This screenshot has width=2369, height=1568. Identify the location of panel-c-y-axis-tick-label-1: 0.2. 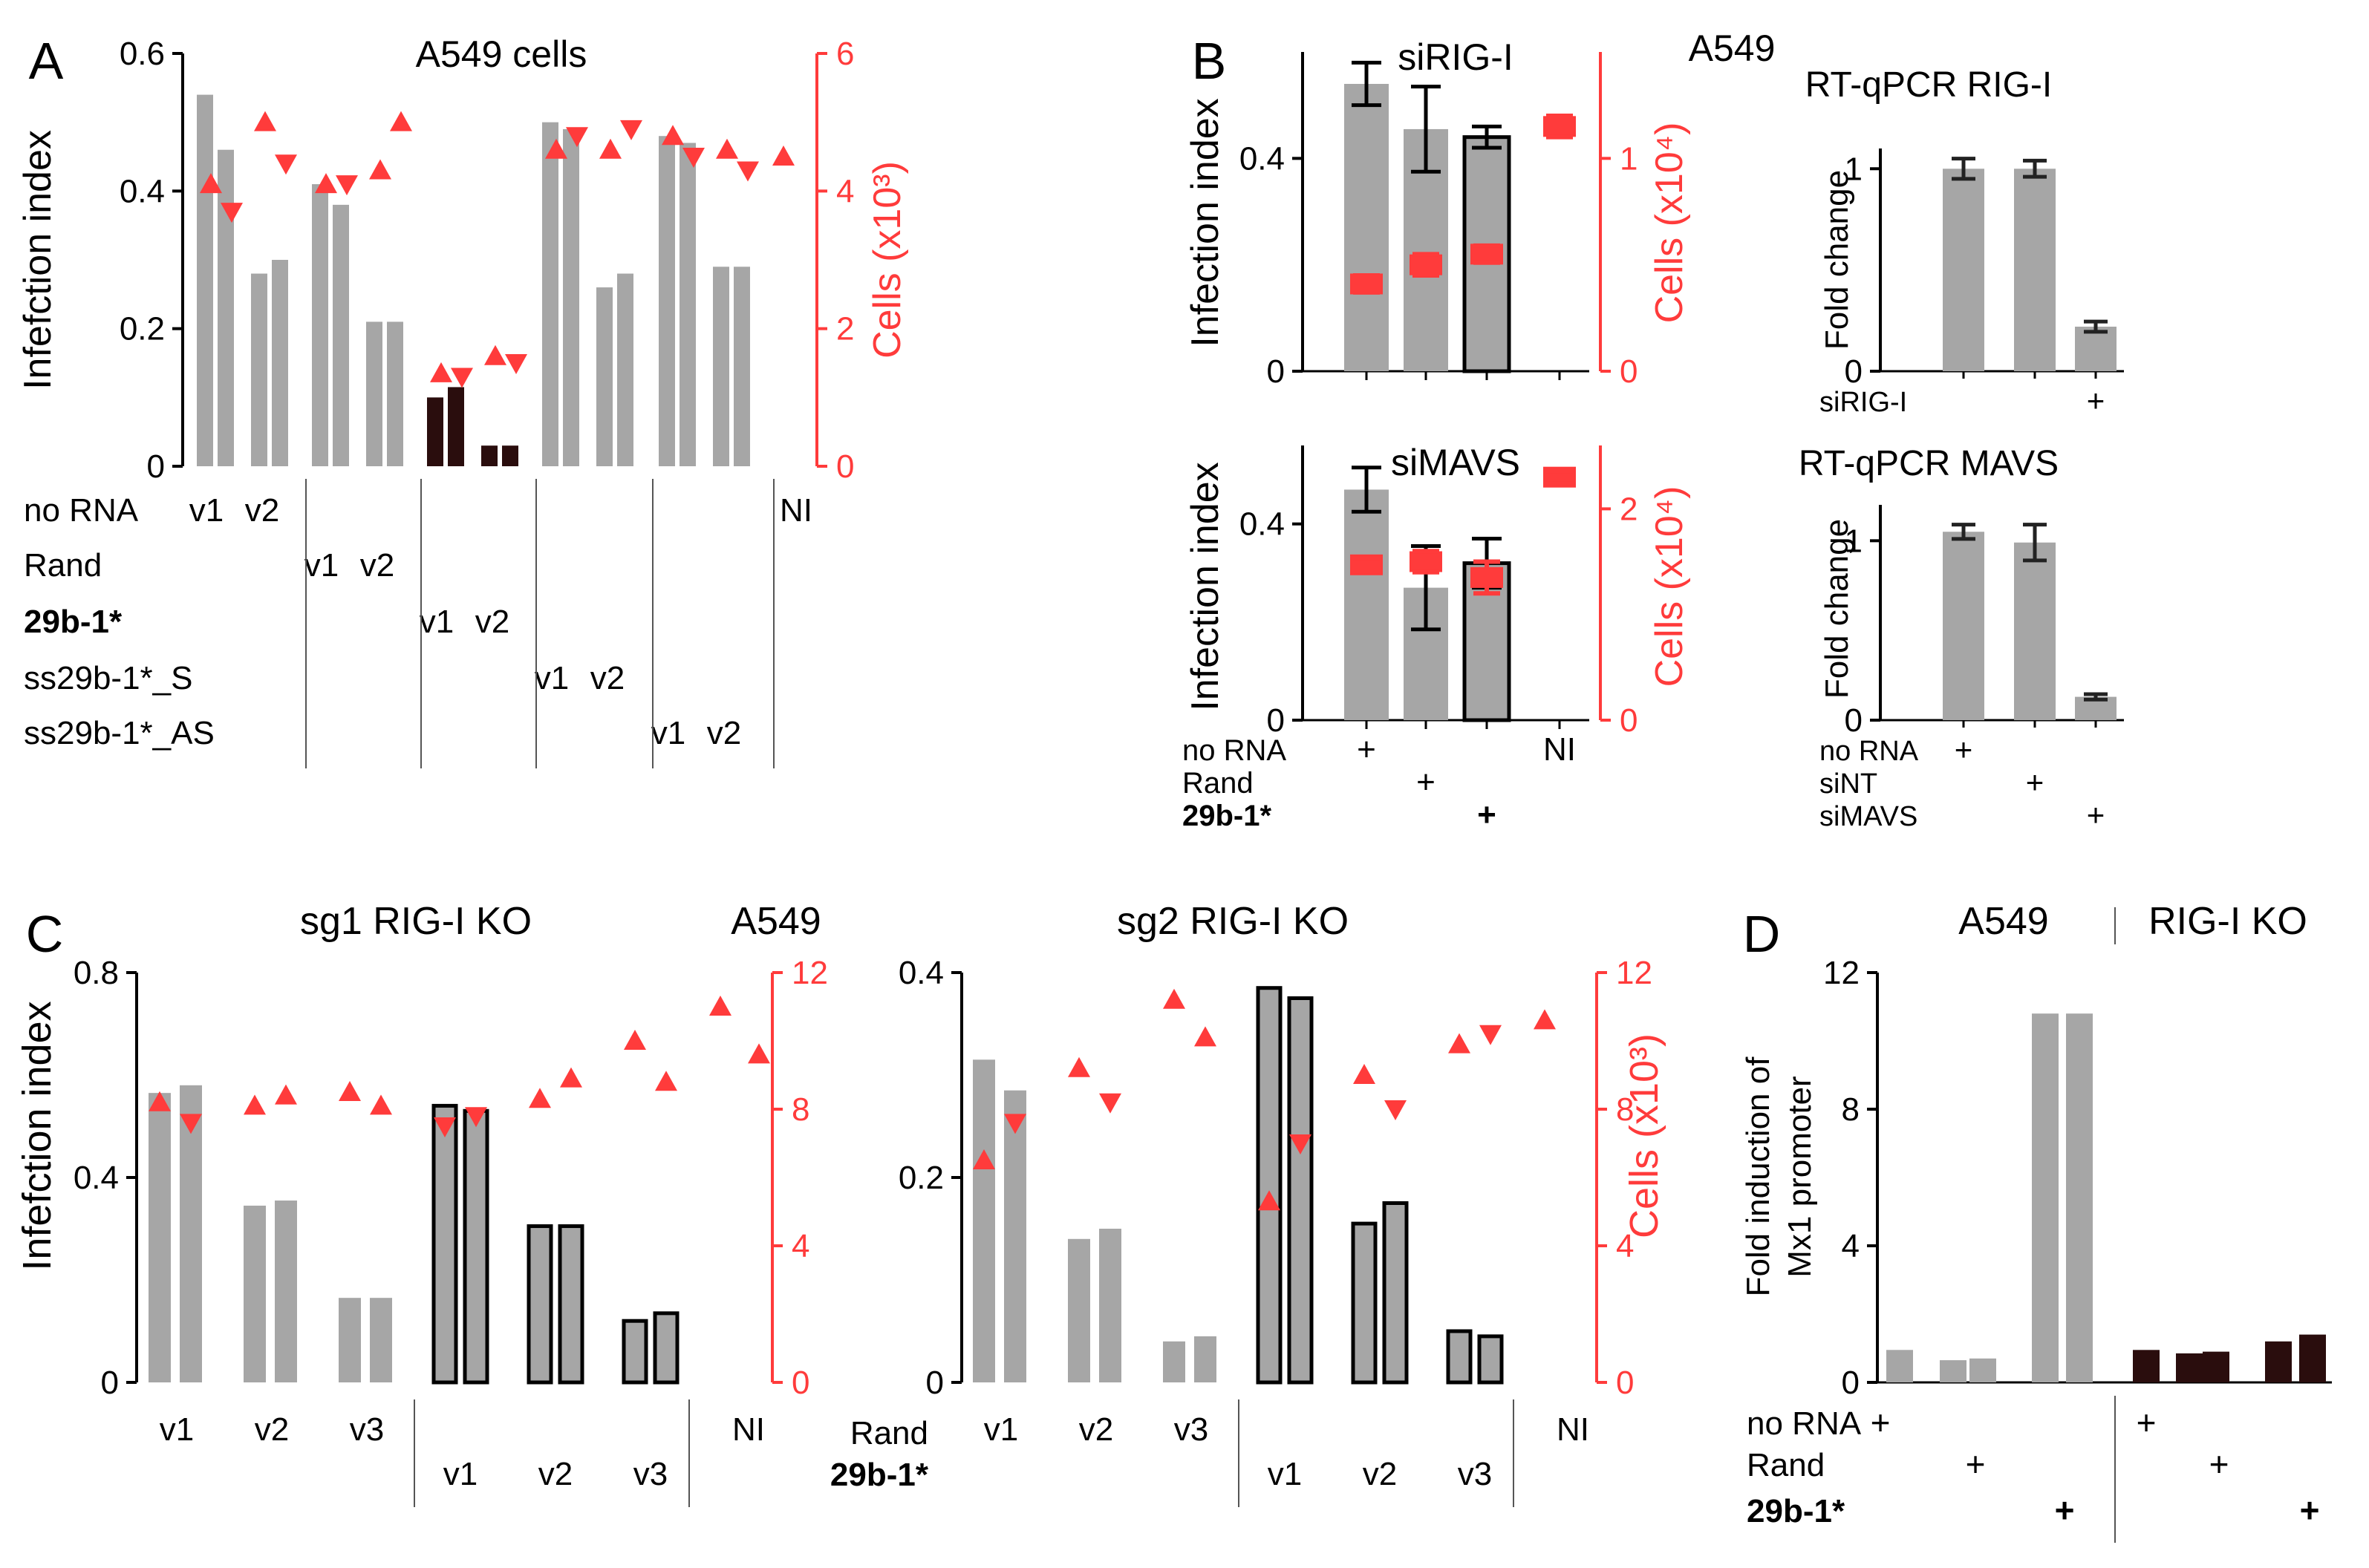
(921, 1178).